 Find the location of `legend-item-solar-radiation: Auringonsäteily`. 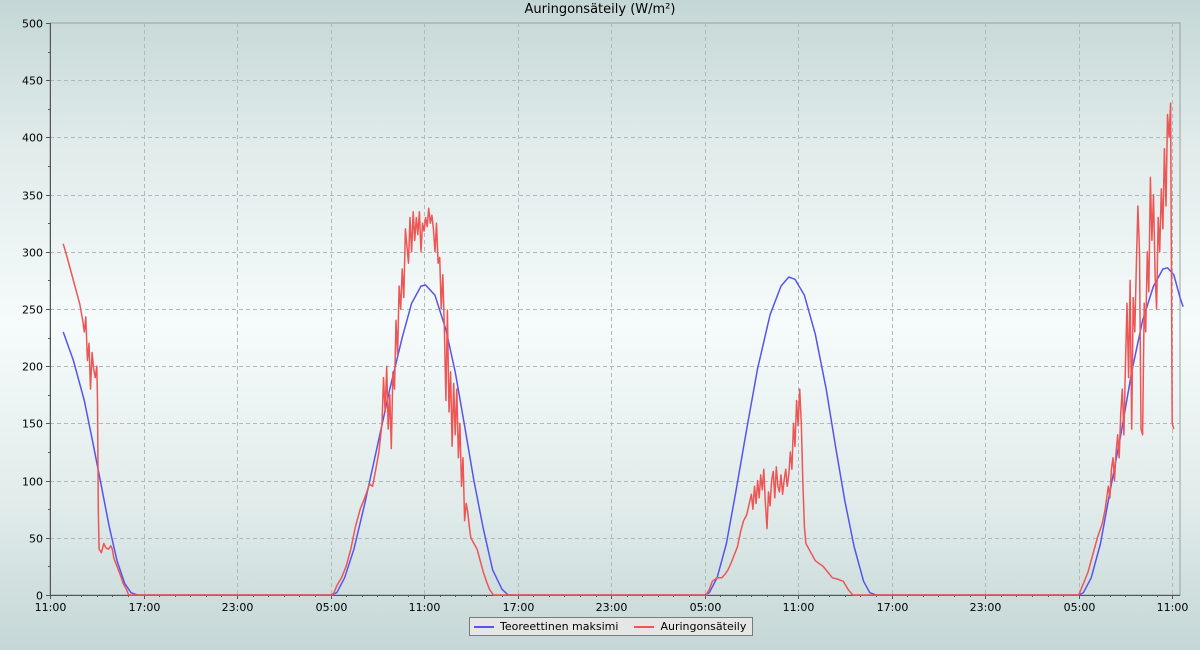

legend-item-solar-radiation: Auringonsäteily is located at coordinates (690, 626).